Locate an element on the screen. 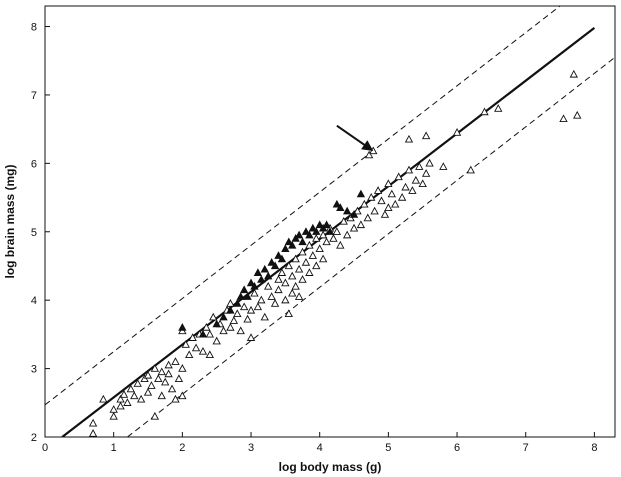 The height and width of the screenshot is (477, 621). x-tick-label: 2 is located at coordinates (182, 448).